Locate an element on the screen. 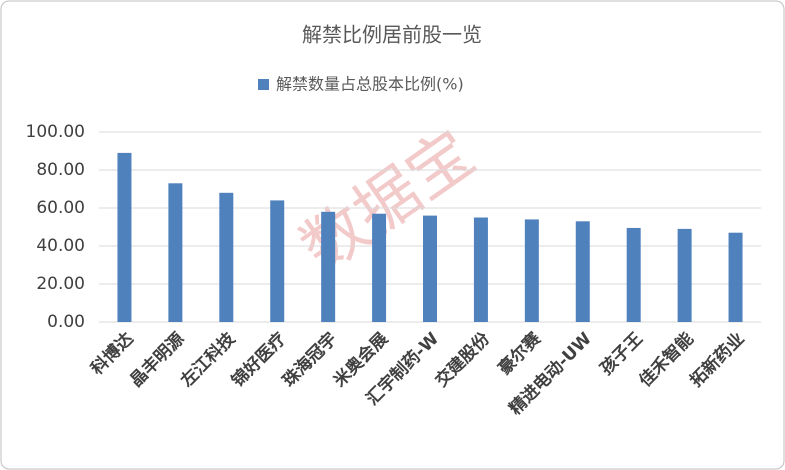  y-tick-label: 40.00 is located at coordinates (60, 246).